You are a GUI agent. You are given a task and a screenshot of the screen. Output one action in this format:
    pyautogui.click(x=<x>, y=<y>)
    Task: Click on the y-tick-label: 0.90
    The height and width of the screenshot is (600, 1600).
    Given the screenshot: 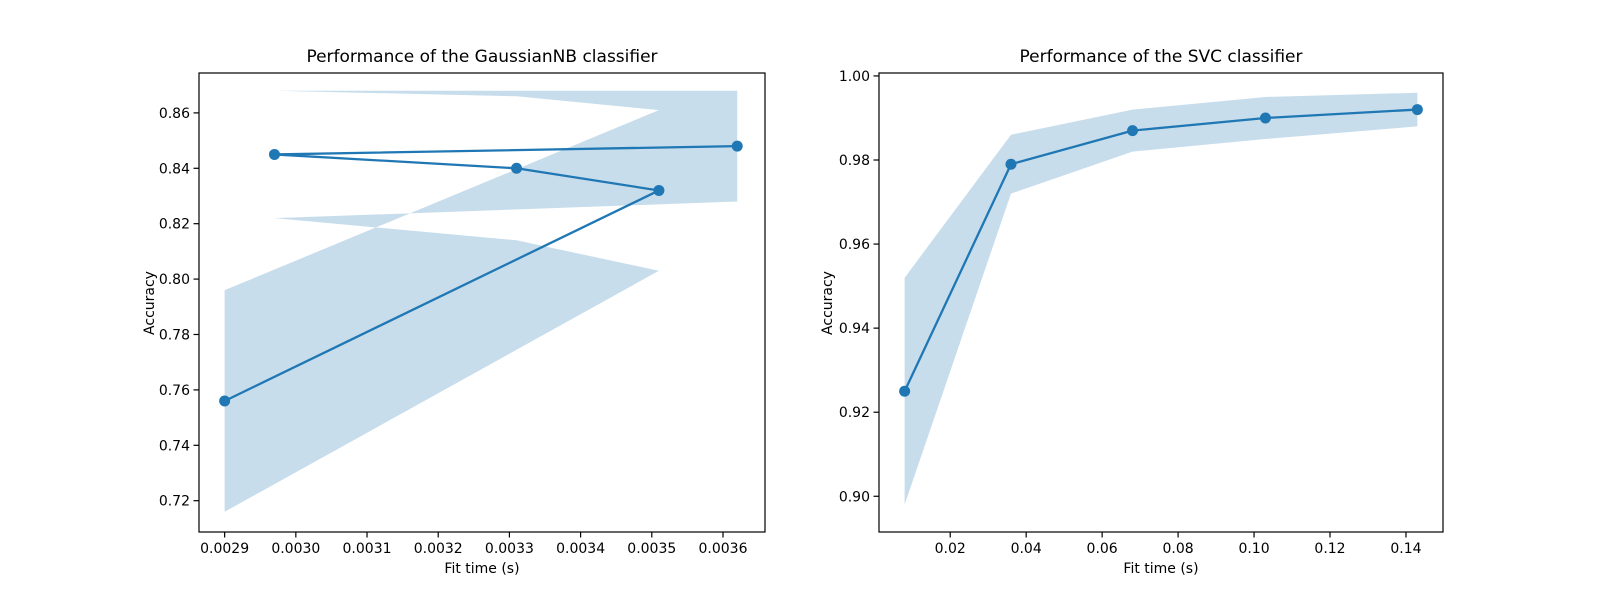 What is the action you would take?
    pyautogui.click(x=854, y=497)
    